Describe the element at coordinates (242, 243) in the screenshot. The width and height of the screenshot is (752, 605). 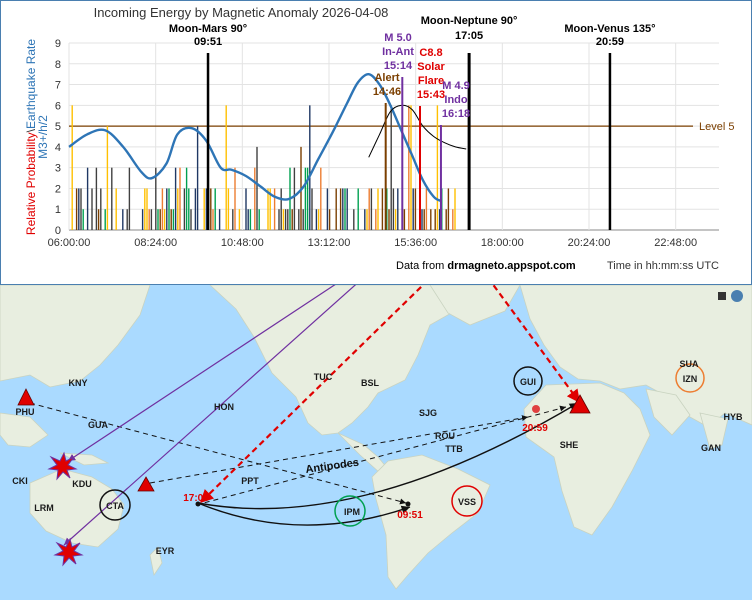
I see `x-tick-label: 10:48:00` at that location.